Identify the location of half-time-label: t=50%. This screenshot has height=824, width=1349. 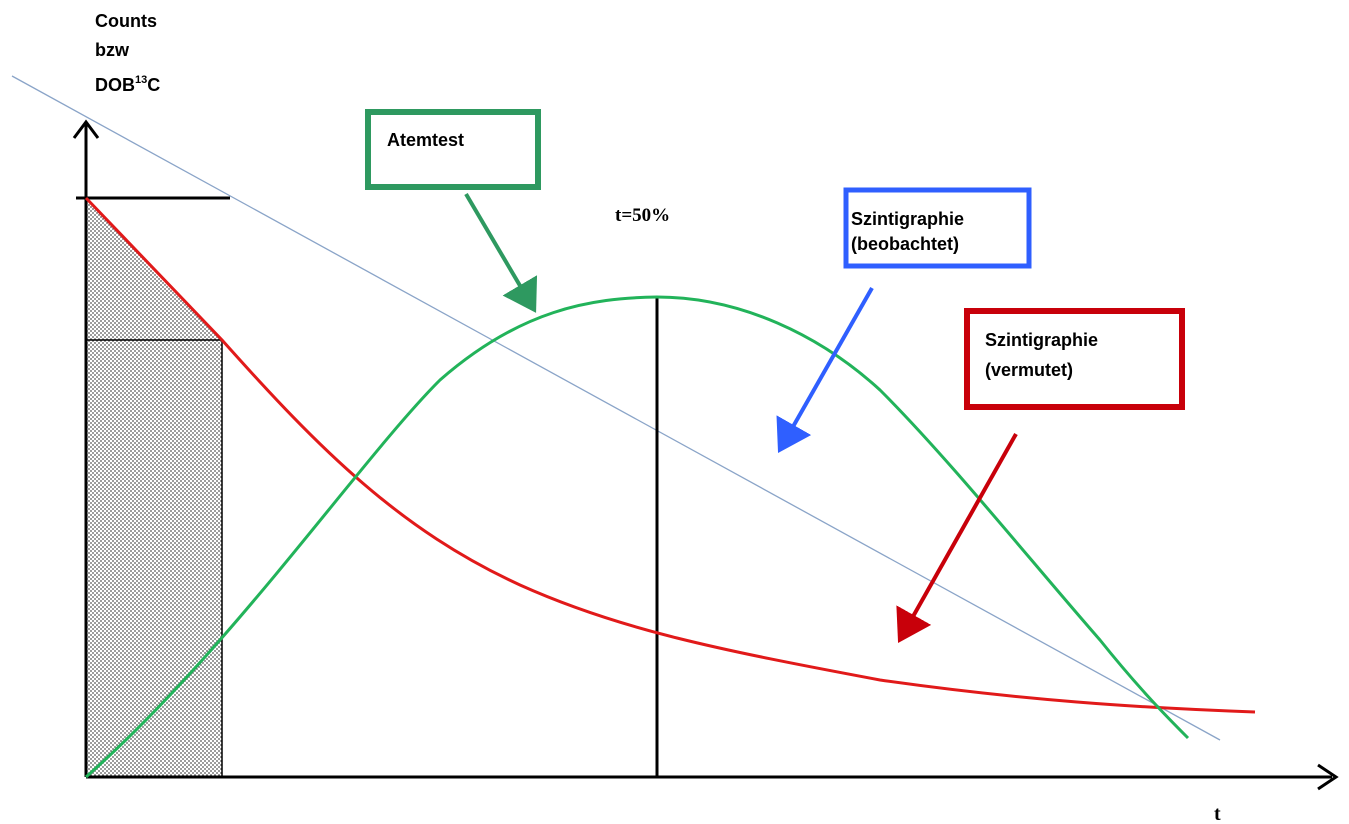
(642, 215).